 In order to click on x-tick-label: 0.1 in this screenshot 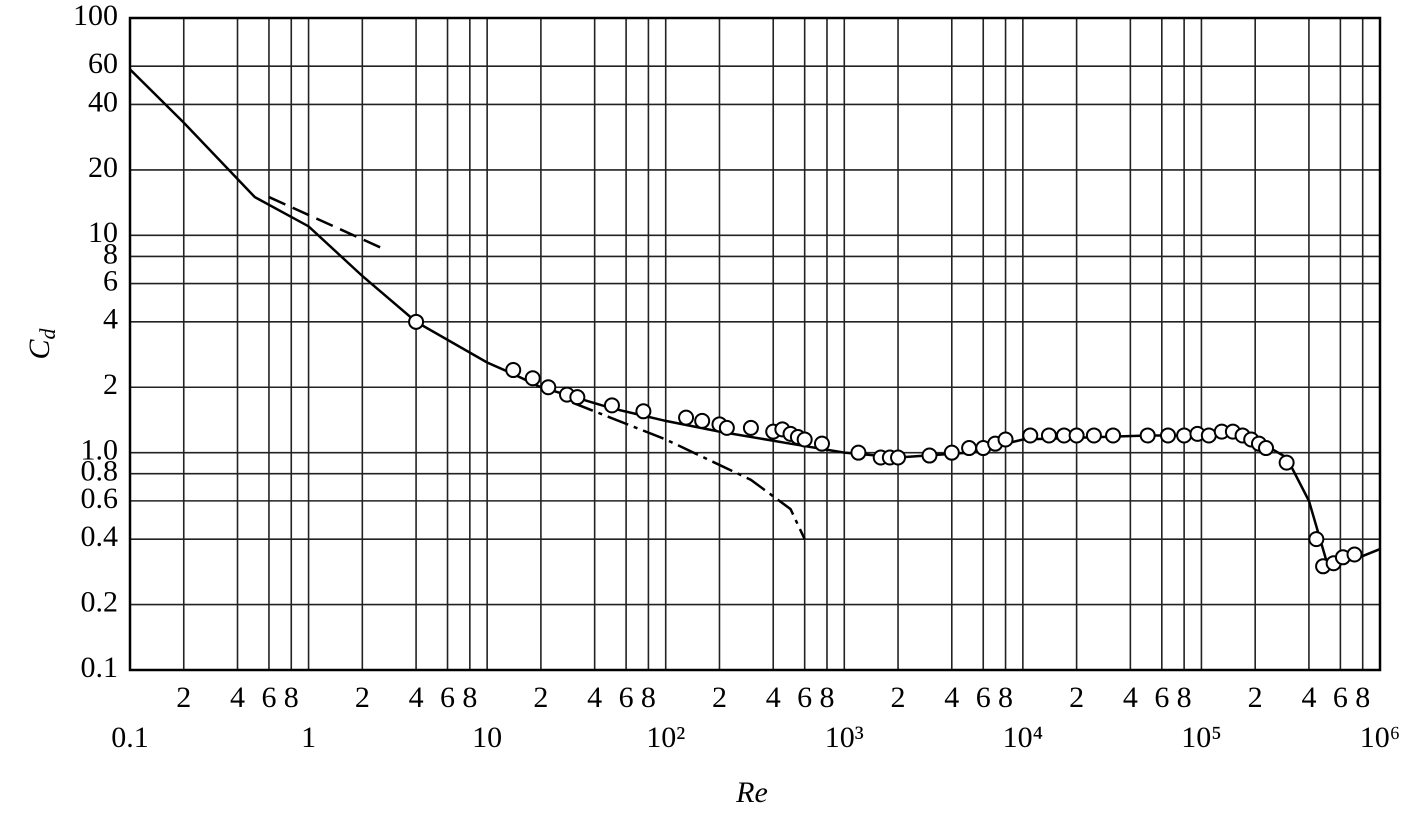, I will do `click(130, 737)`.